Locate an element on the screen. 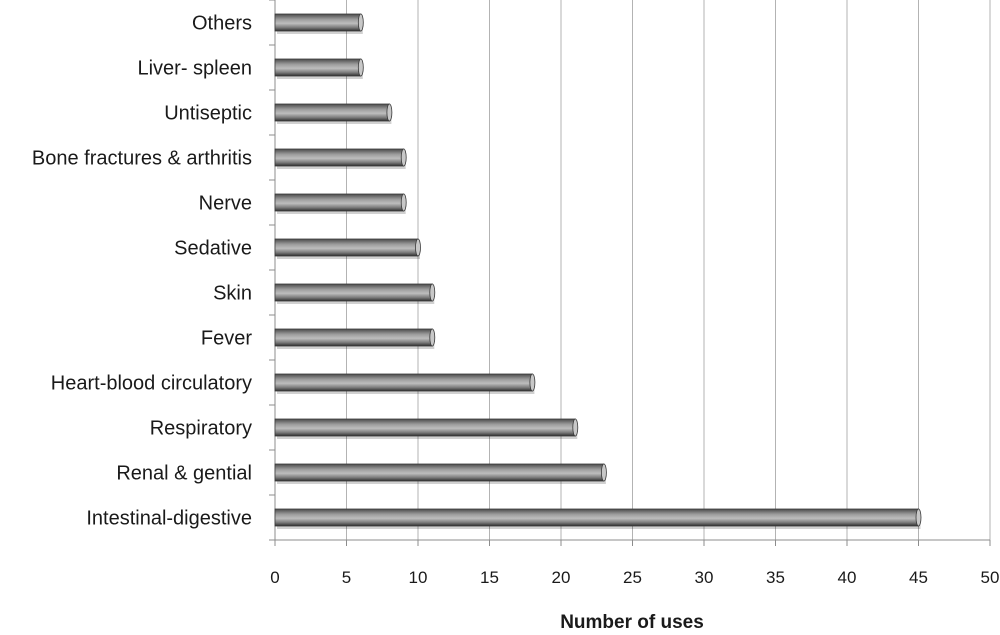 The height and width of the screenshot is (635, 1000). x-tick-labels: 0 5 10 15 20 25 30 35 40 45 50 is located at coordinates (634, 577).